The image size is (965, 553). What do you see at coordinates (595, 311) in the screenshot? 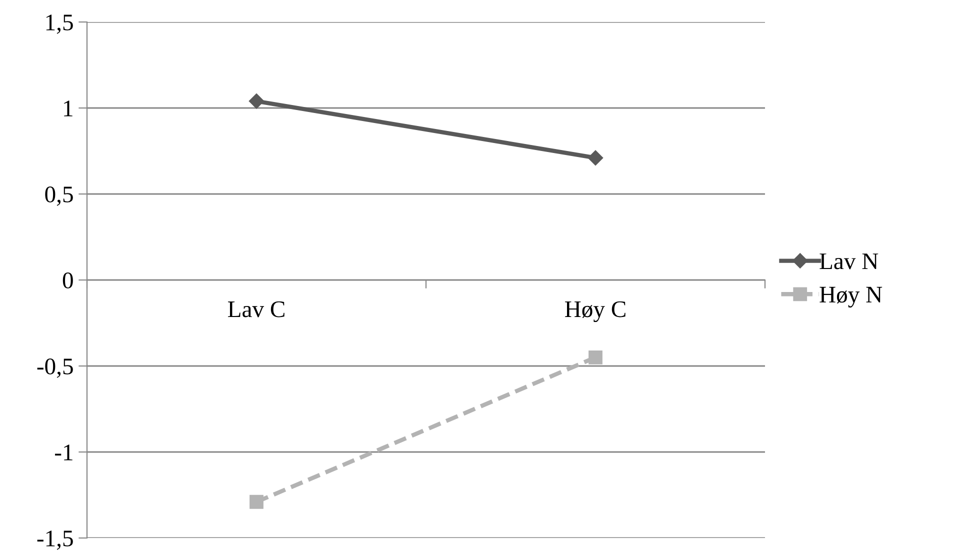
I see `x-tick-label: Høy C` at bounding box center [595, 311].